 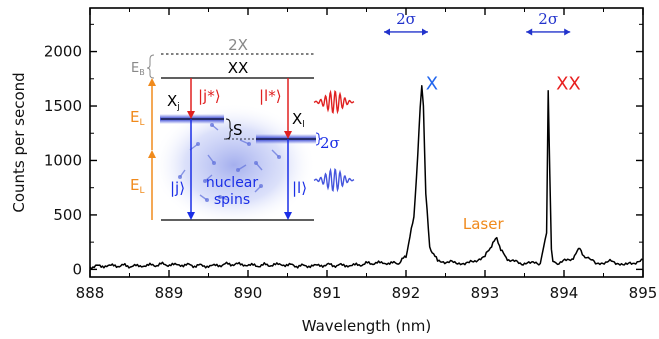 I want to click on peak-label: XX, so click(x=568, y=84).